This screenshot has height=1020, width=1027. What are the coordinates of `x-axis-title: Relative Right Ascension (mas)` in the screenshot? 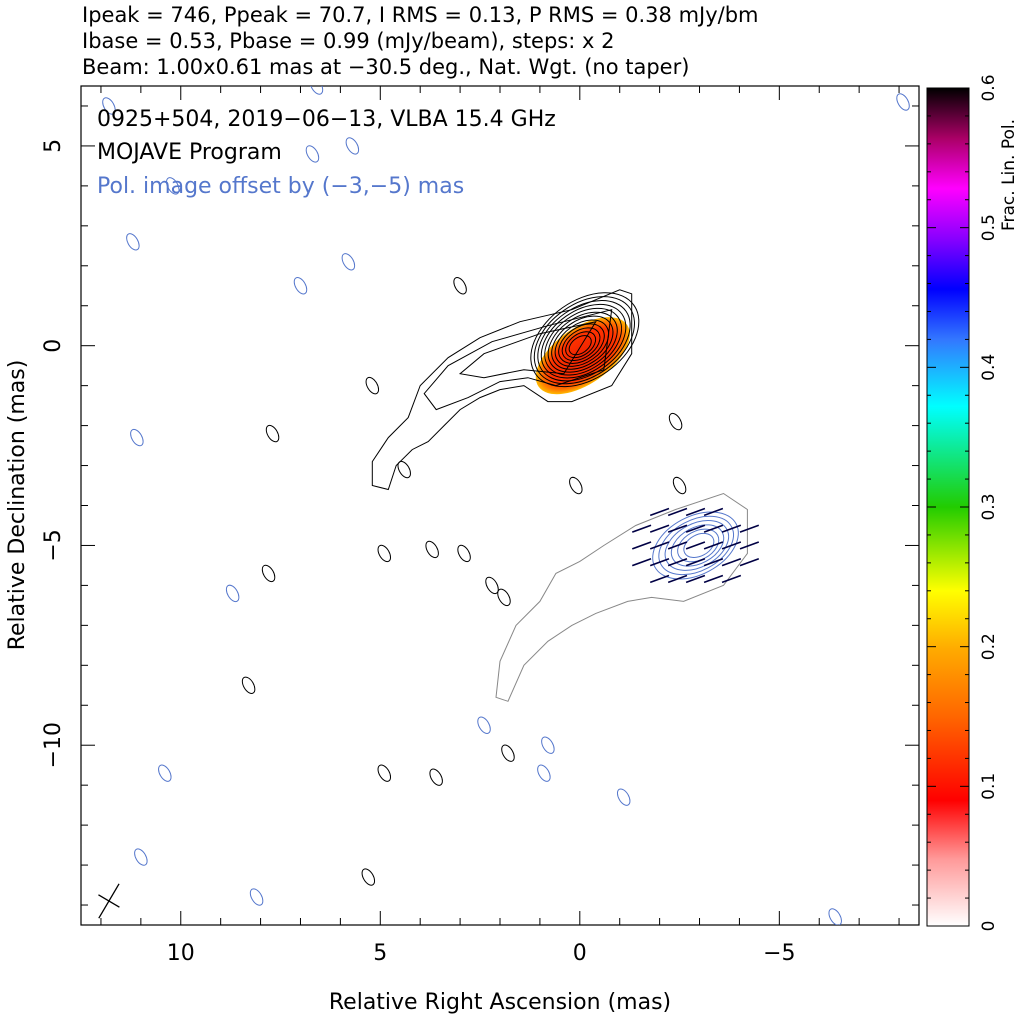 It's located at (500, 1002).